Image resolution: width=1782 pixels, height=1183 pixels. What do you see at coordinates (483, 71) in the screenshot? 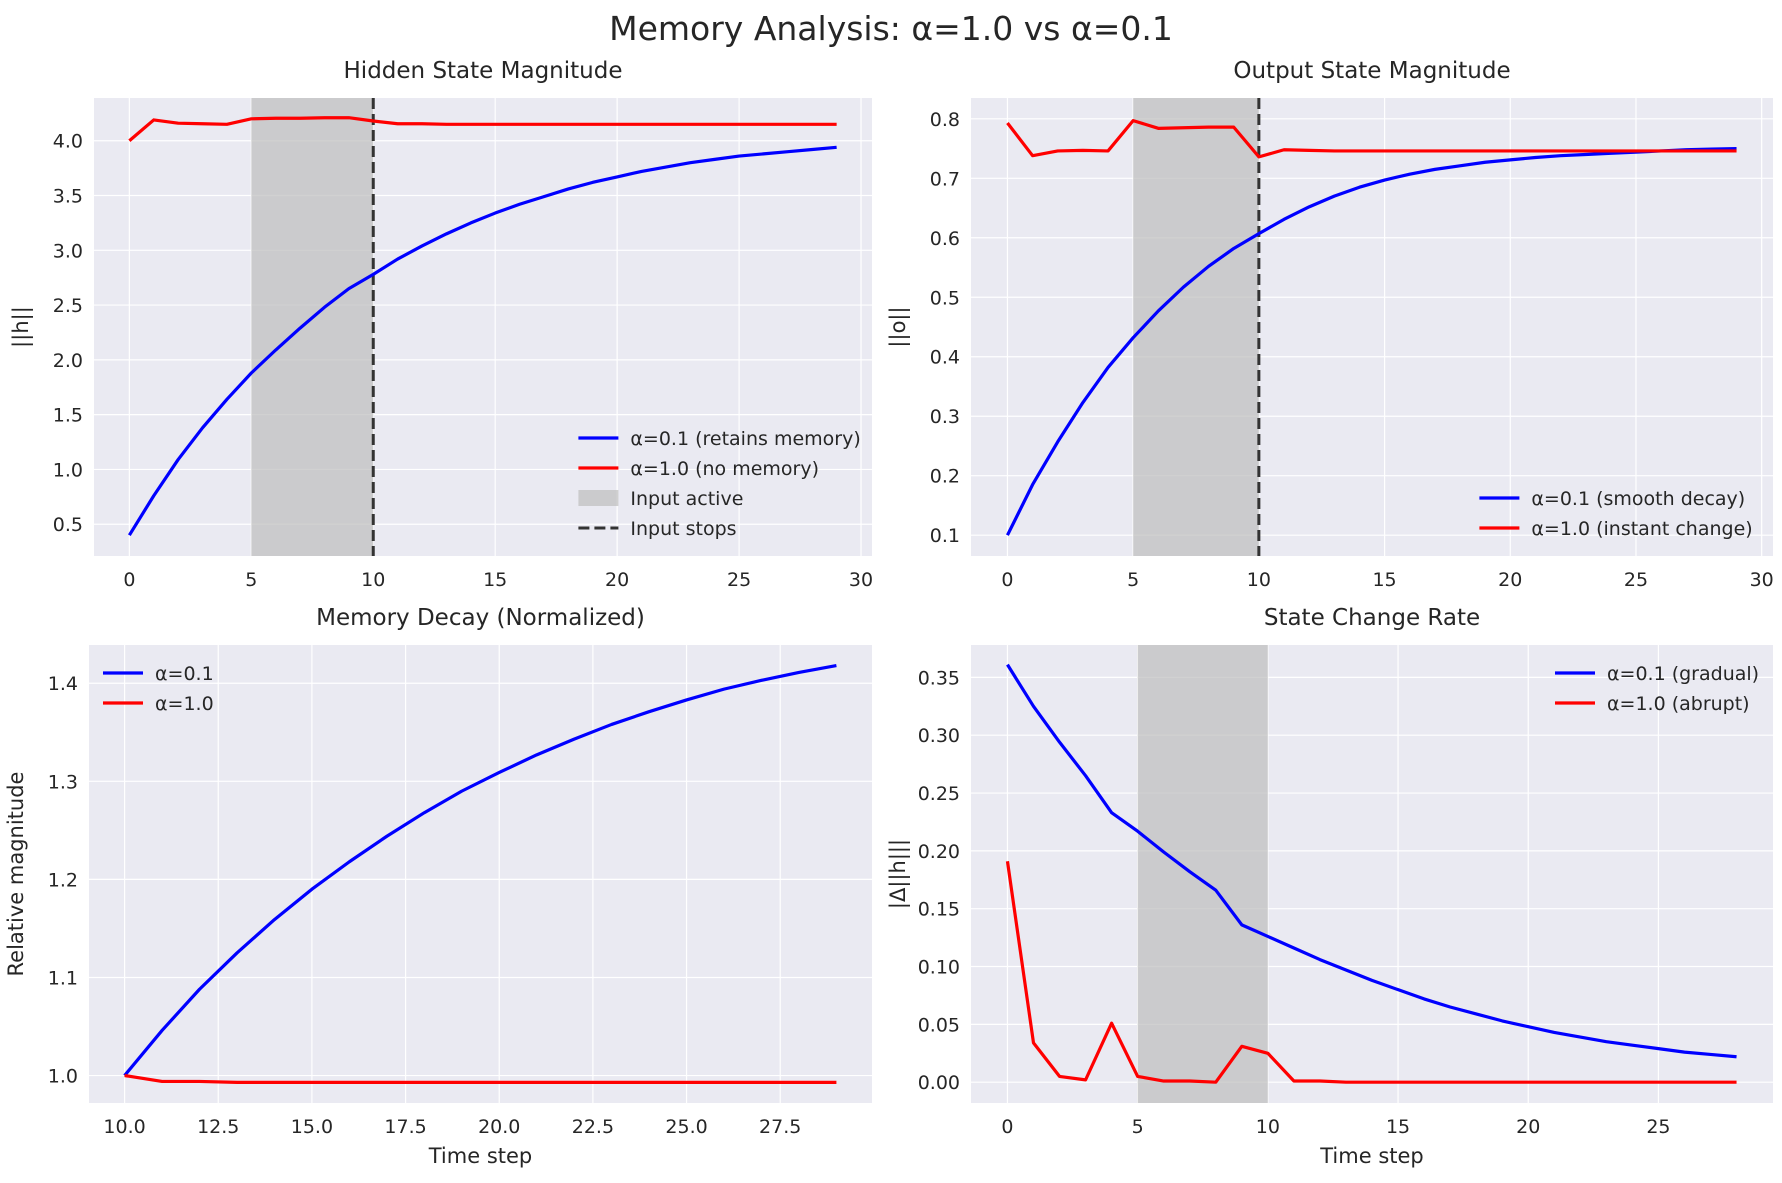
I see `panel-title: Hidden State Magnitude` at bounding box center [483, 71].